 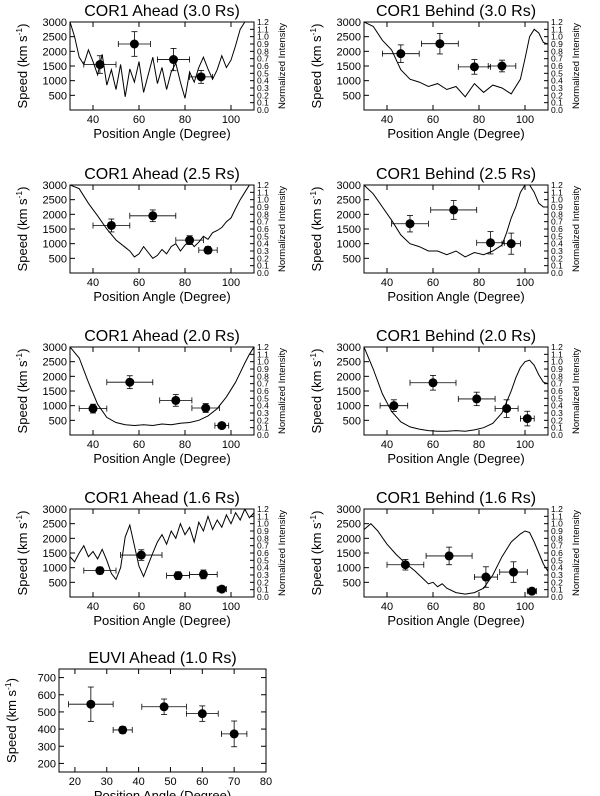 I want to click on y2-tick-label: 0.2, so click(x=557, y=258).